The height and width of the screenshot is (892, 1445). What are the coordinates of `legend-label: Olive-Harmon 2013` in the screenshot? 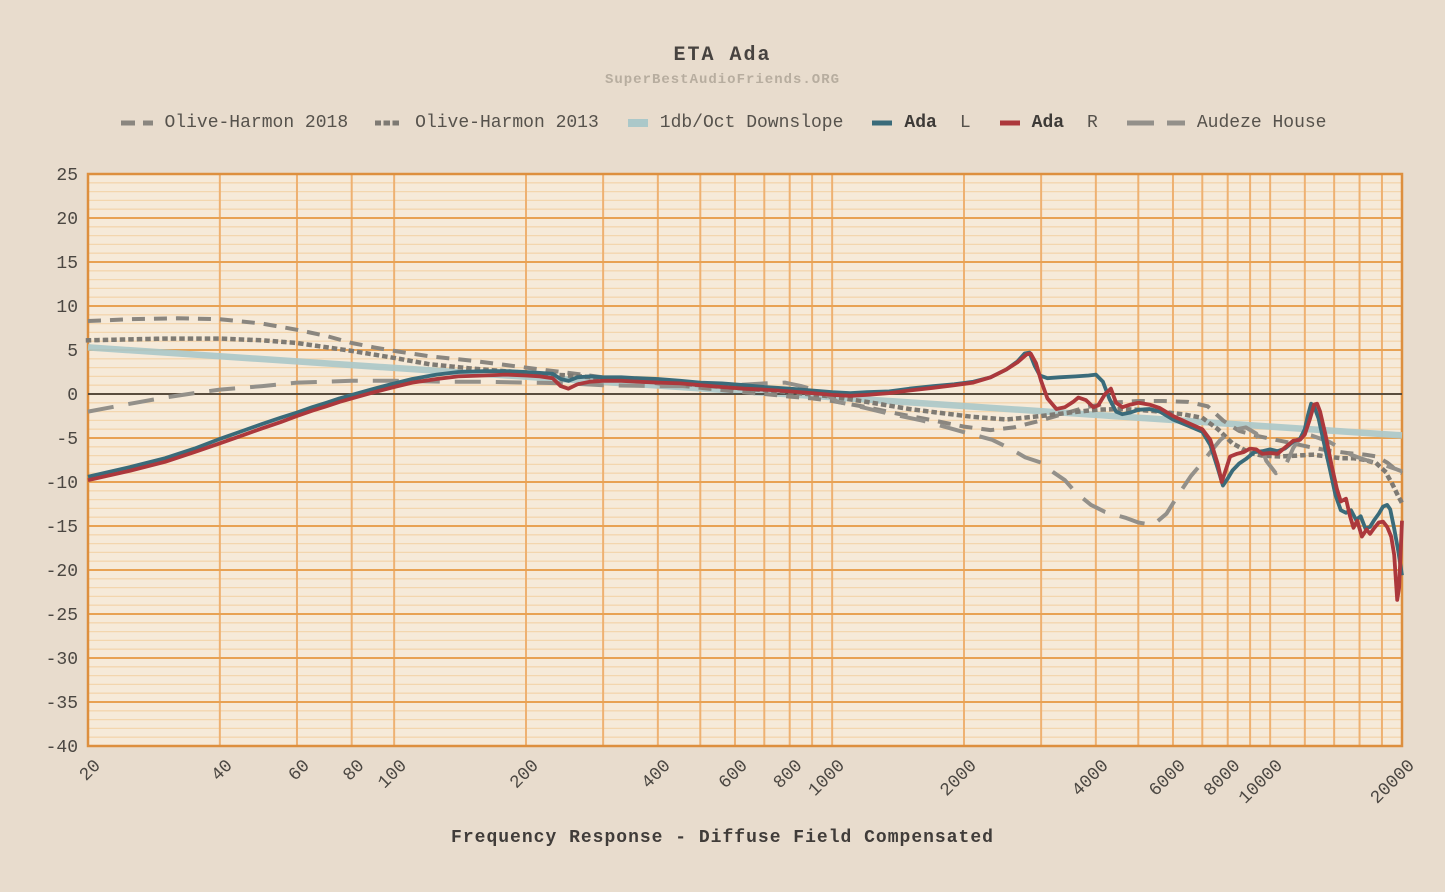 It's located at (507, 123).